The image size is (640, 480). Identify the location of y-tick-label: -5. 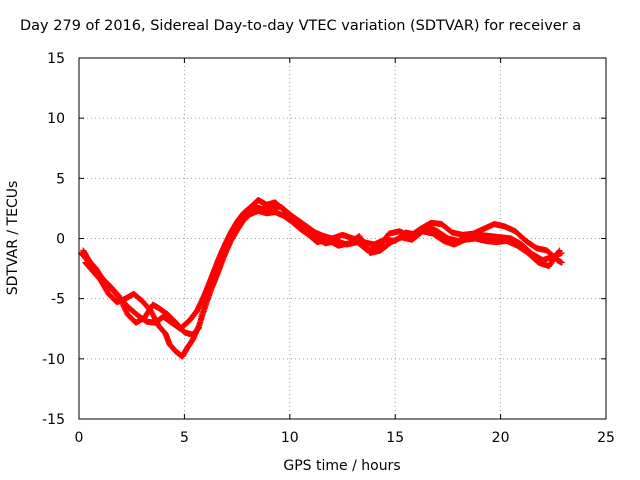
(58, 300).